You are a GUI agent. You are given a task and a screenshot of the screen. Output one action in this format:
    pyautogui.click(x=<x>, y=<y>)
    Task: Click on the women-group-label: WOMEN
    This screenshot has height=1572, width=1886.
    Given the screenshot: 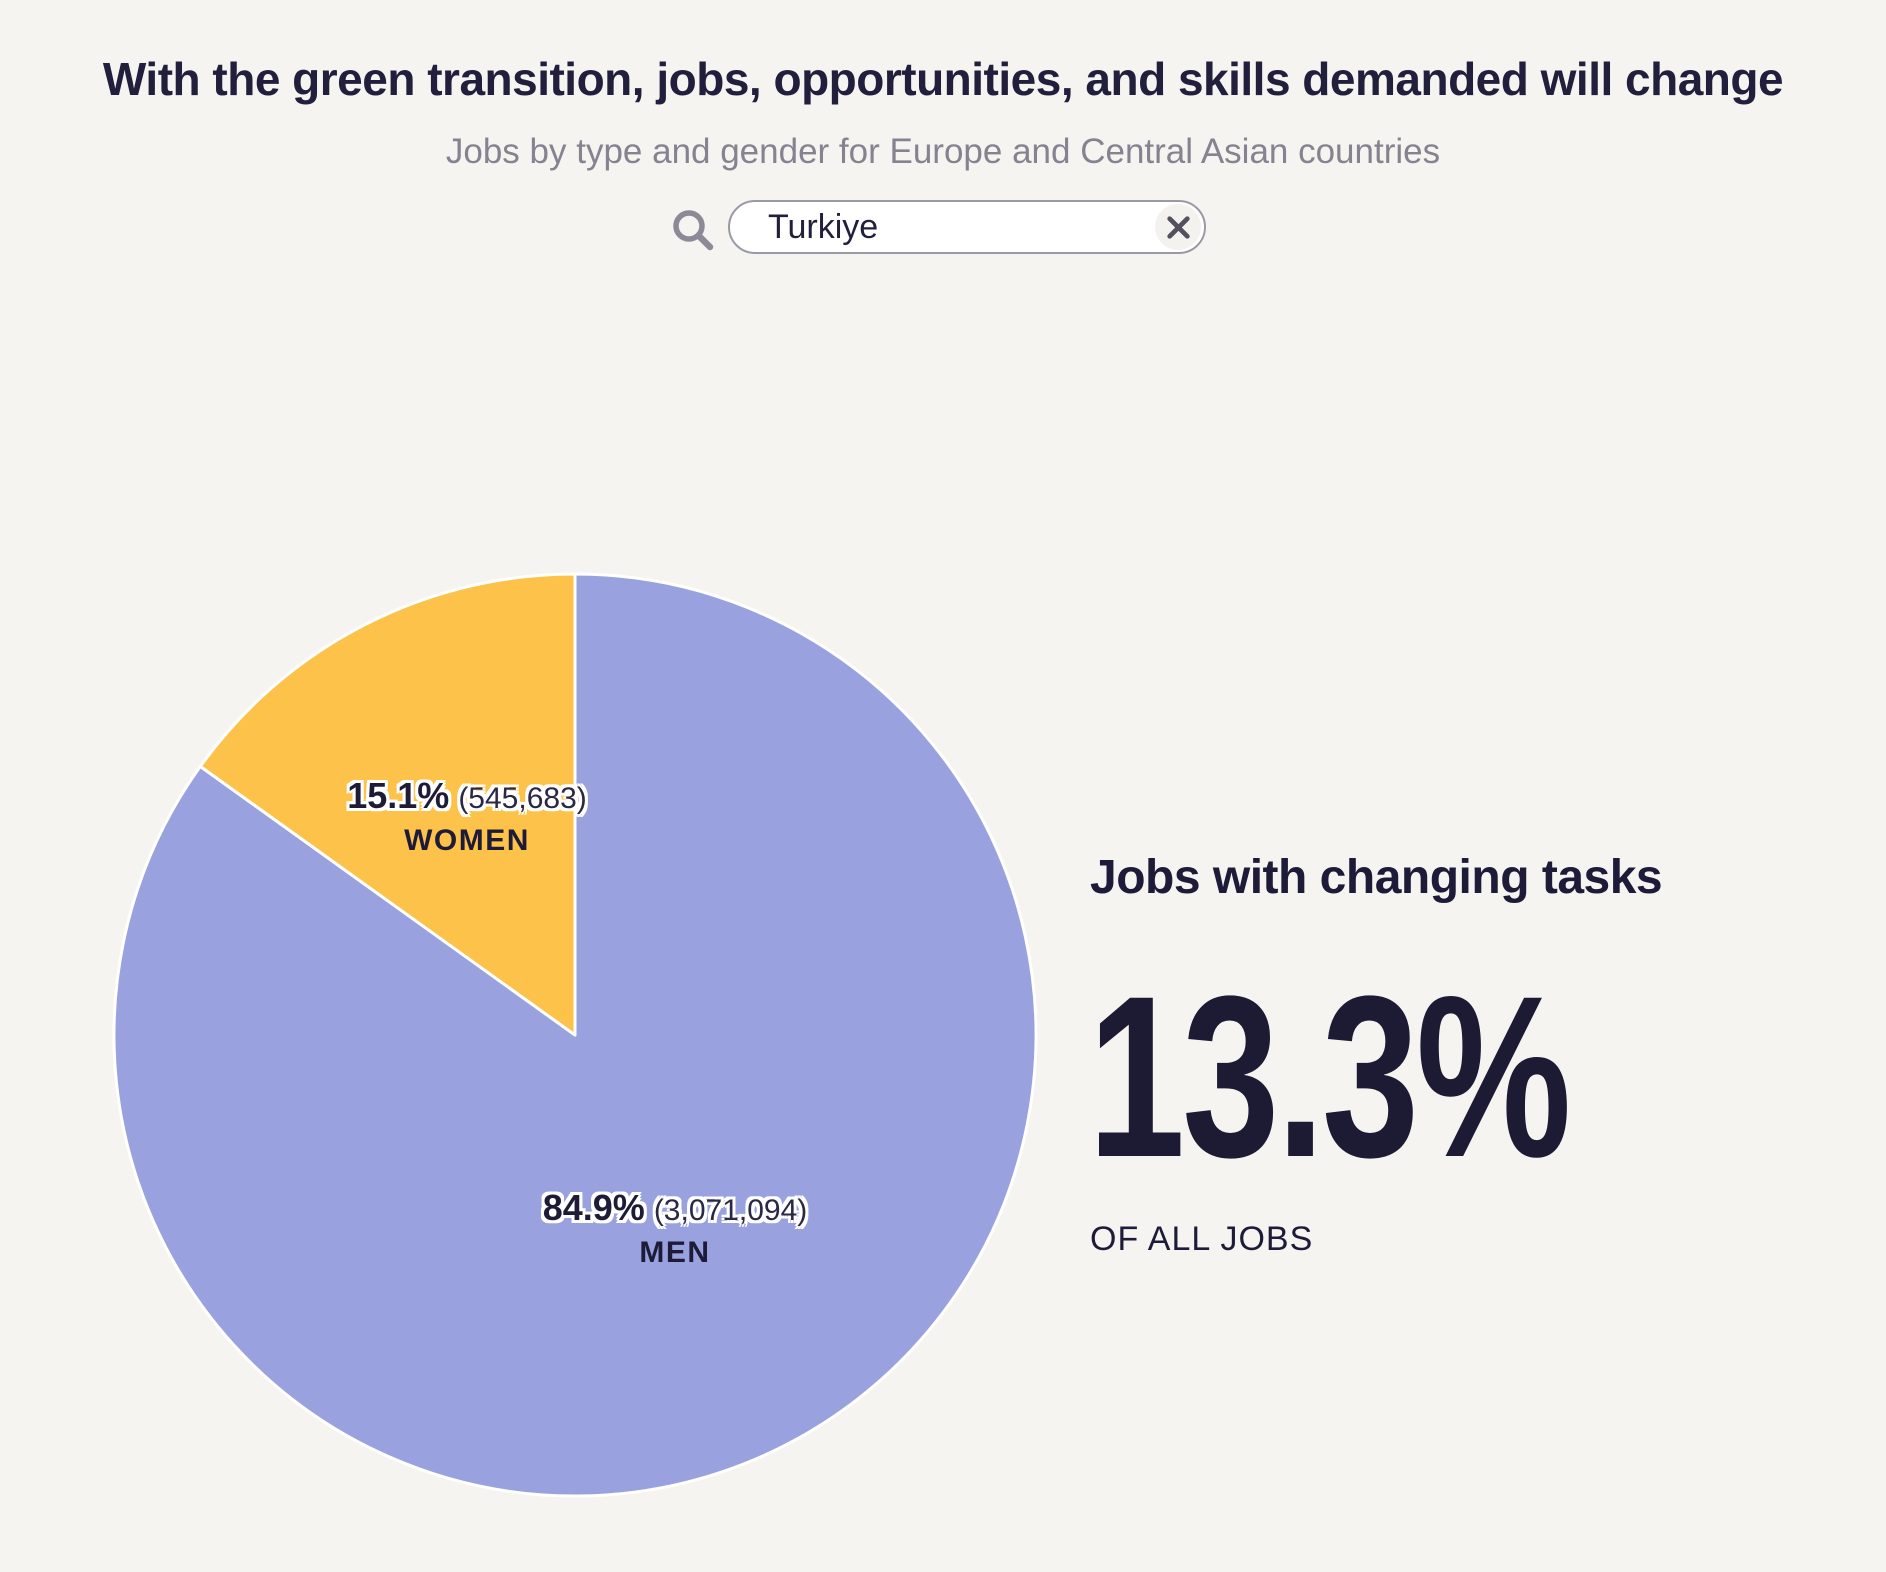 What is the action you would take?
    pyautogui.click(x=467, y=841)
    